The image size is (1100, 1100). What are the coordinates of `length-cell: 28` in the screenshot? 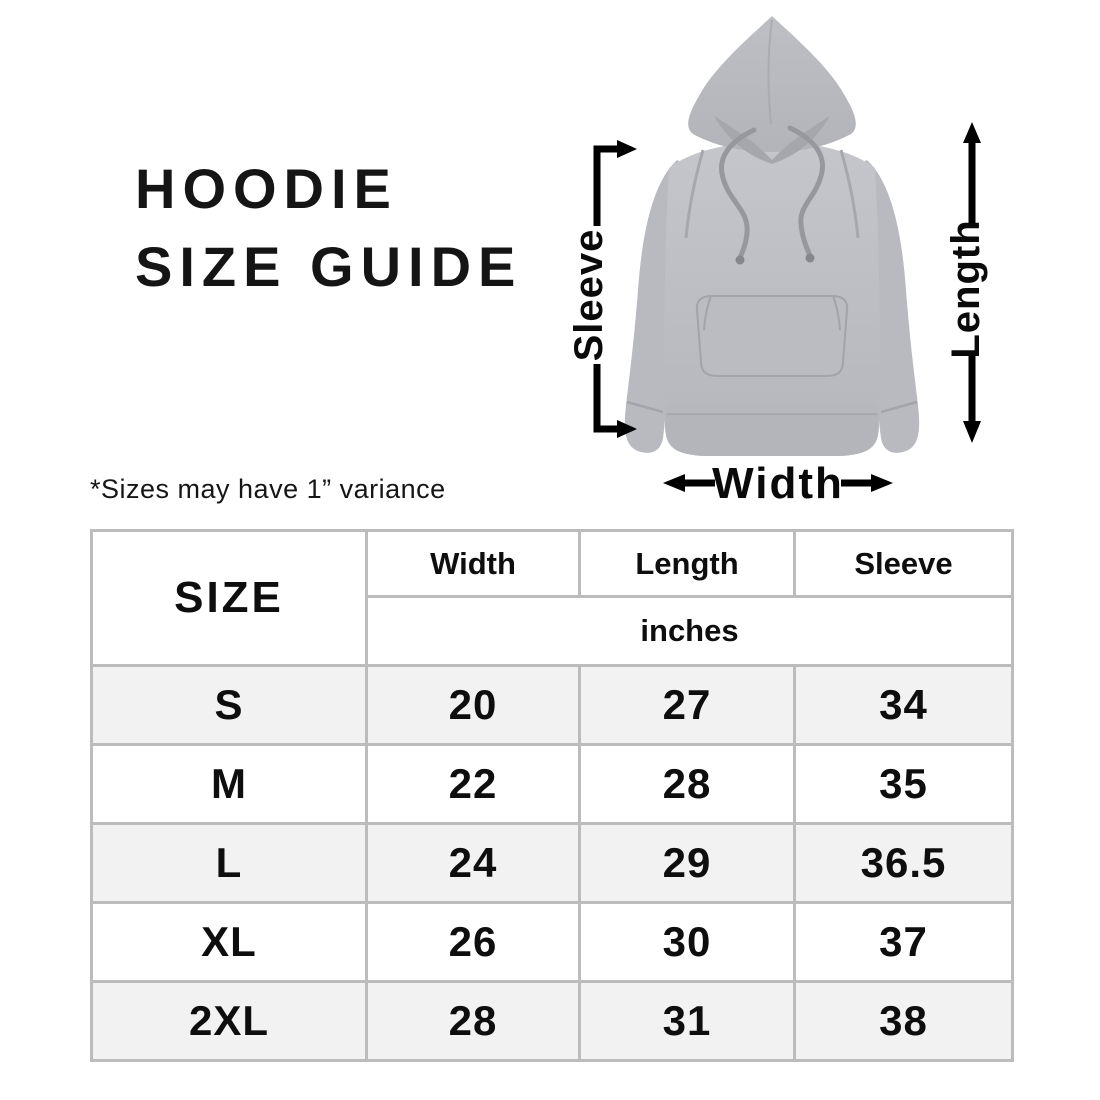 It's located at (687, 784).